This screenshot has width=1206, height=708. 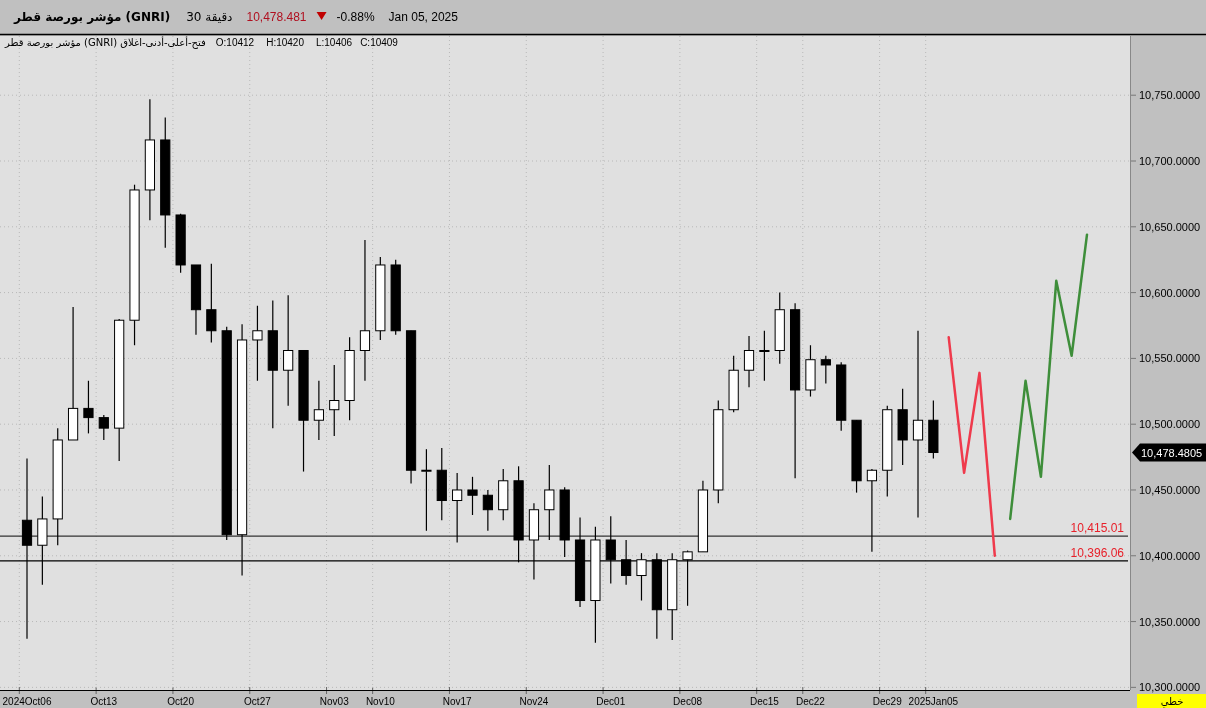 What do you see at coordinates (1170, 621) in the screenshot?
I see `y-tick-label: 10,350.0000` at bounding box center [1170, 621].